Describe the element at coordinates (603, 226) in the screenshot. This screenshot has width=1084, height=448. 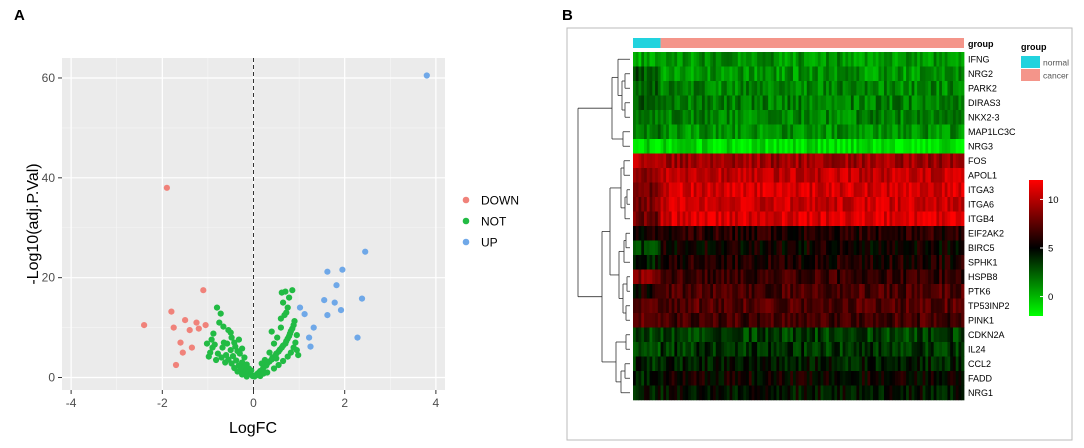
I see `row-dendrogram` at that location.